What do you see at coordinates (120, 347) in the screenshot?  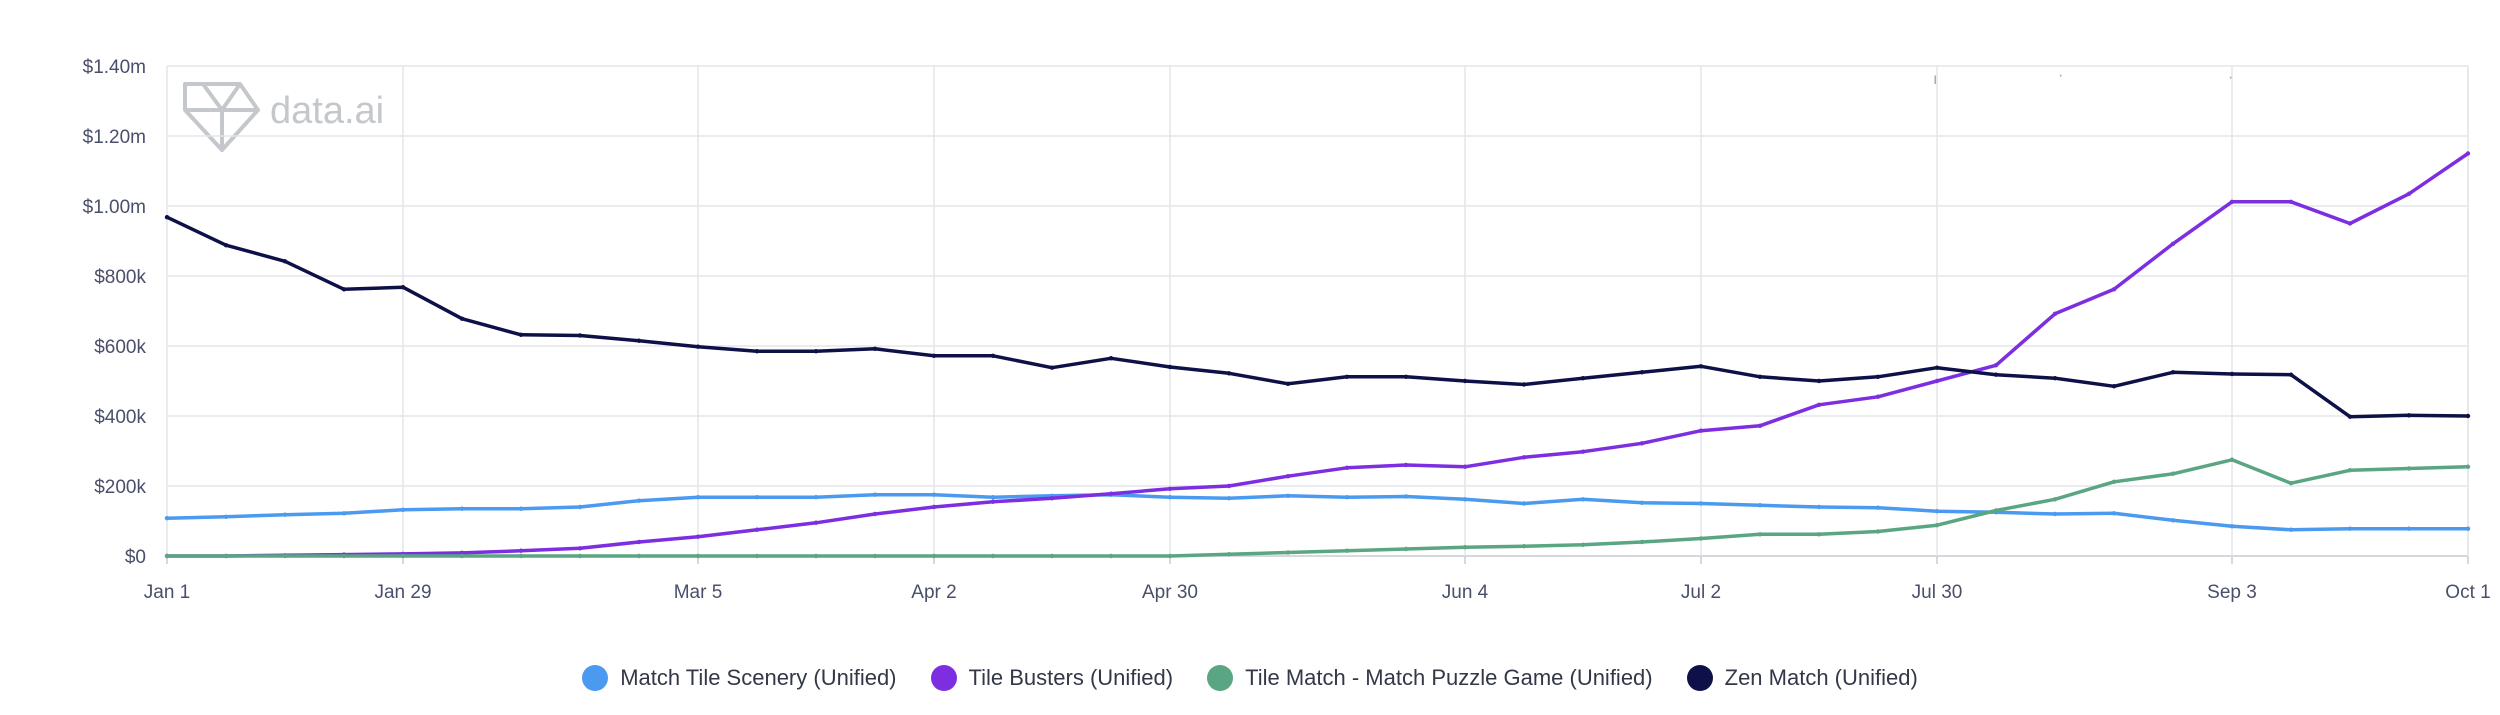 I see `y-tick-label: $600k` at bounding box center [120, 347].